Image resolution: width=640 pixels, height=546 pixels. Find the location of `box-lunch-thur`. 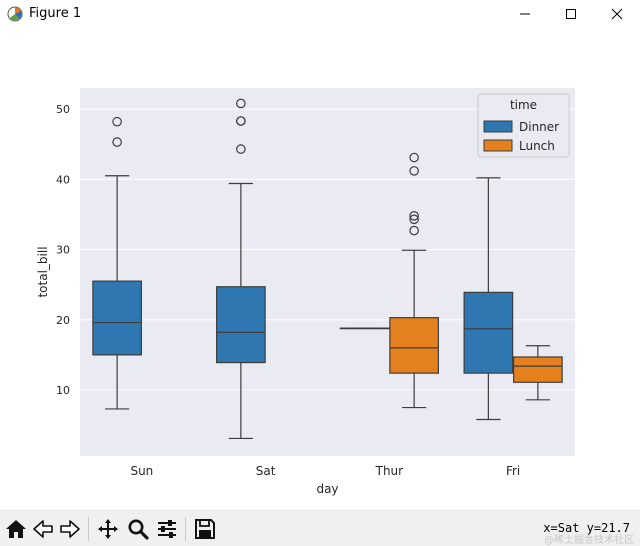

box-lunch-thur is located at coordinates (414, 345).